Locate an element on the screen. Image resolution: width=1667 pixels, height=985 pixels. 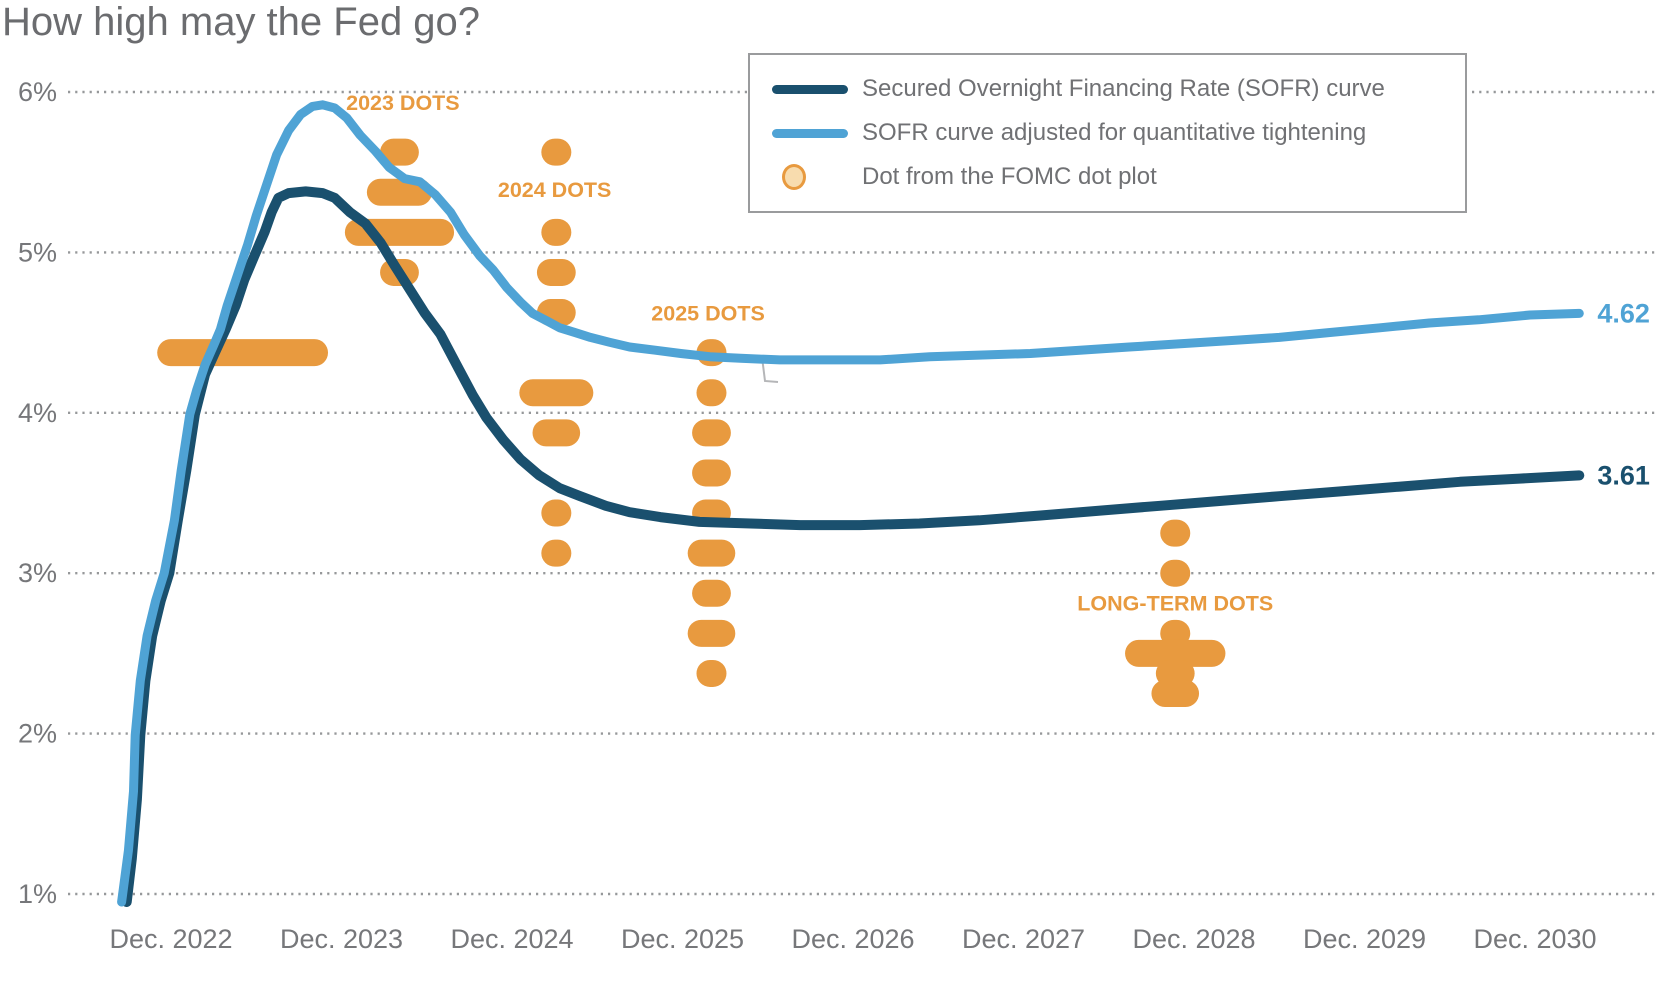
y-axis-label: 2% is located at coordinates (37, 734).